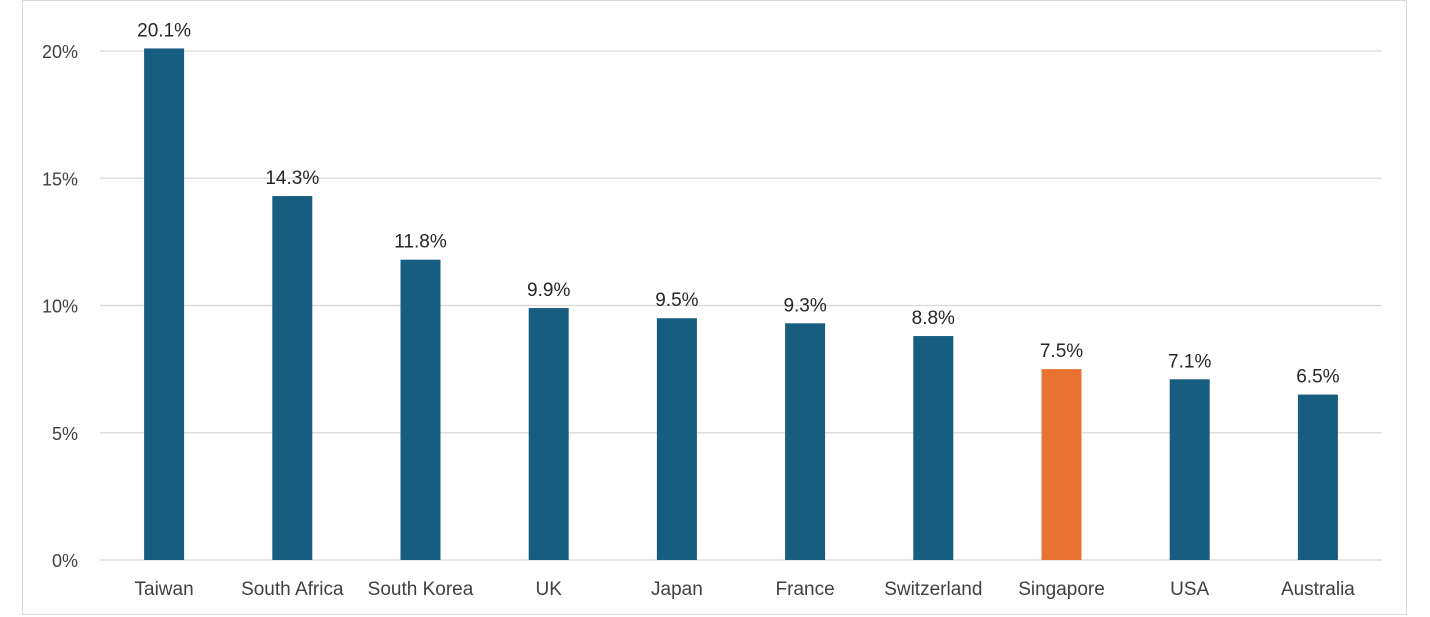  Describe the element at coordinates (421, 589) in the screenshot. I see `category-label: South Korea` at that location.